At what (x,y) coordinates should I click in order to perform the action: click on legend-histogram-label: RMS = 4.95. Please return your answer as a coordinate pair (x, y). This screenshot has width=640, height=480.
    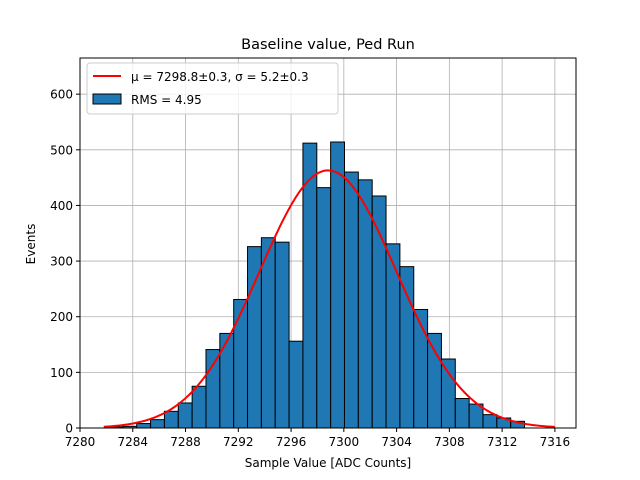
    Looking at the image, I should click on (166, 100).